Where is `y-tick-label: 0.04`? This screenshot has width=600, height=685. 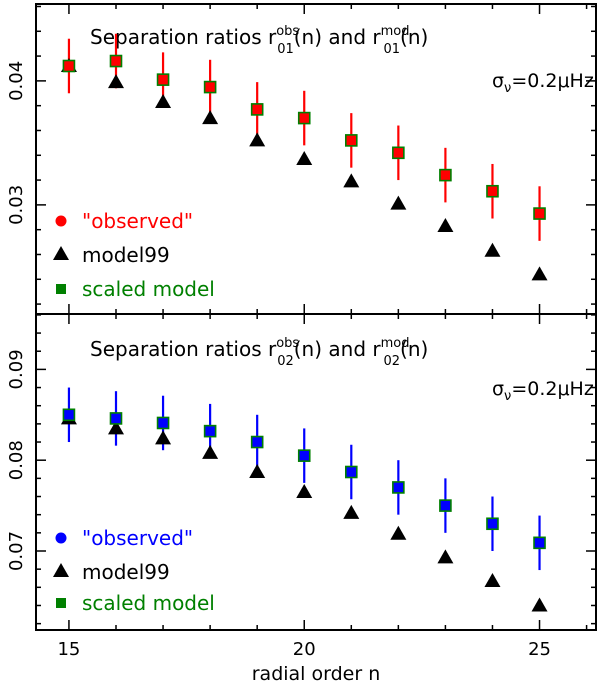
y-tick-label: 0.04 is located at coordinates (16, 81).